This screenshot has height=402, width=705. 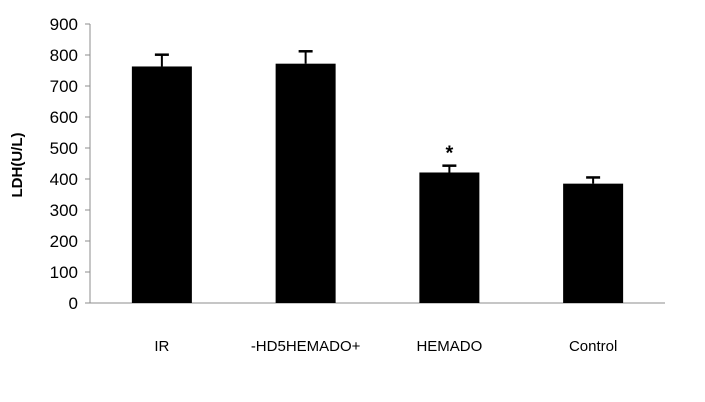 What do you see at coordinates (64, 241) in the screenshot?
I see `y-tick-label: 200` at bounding box center [64, 241].